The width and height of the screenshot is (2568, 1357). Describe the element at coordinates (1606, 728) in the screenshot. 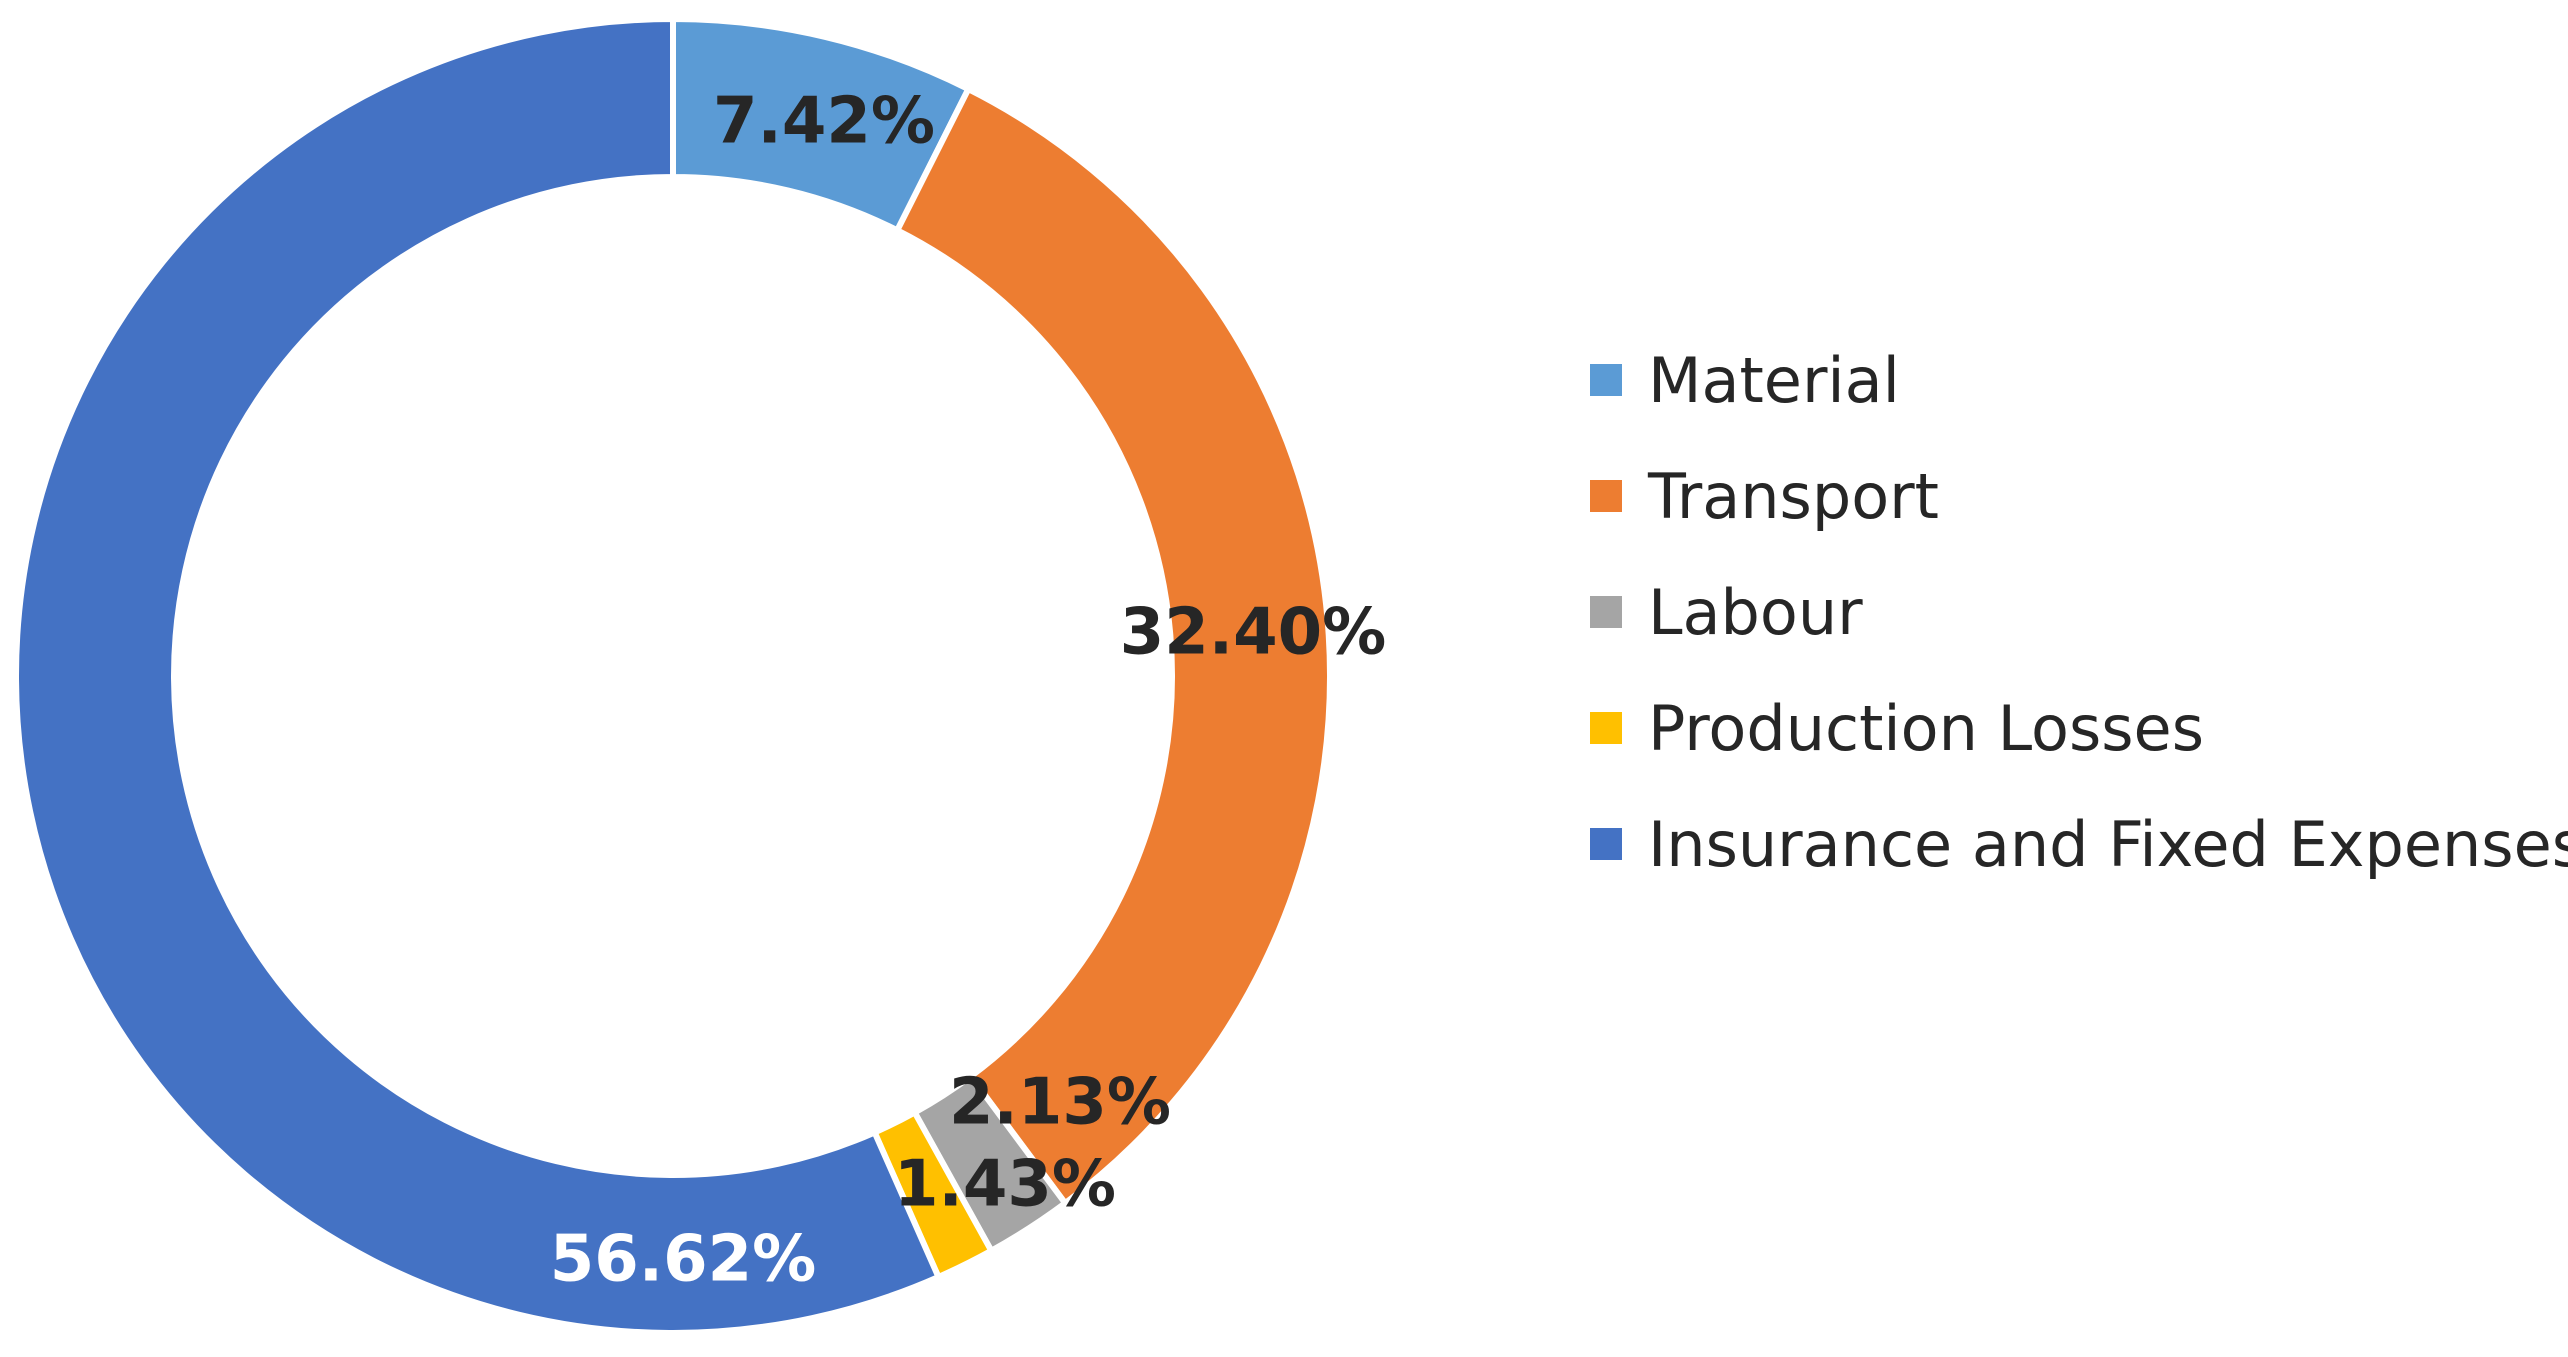

I see `legend-swatch-production-losses` at that location.